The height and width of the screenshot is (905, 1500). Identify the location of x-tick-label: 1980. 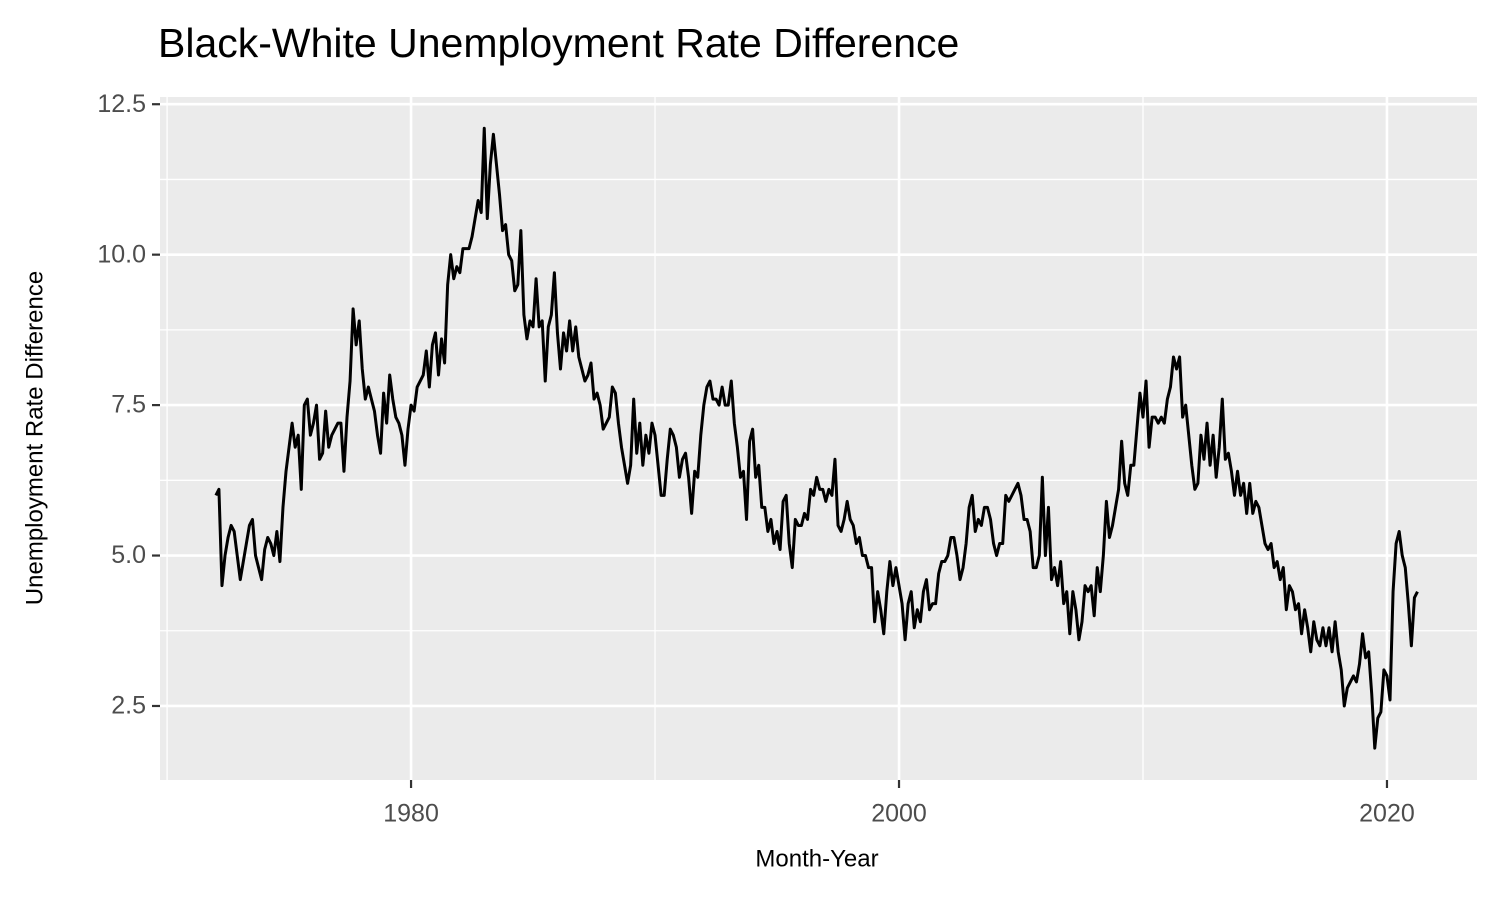
(411, 814).